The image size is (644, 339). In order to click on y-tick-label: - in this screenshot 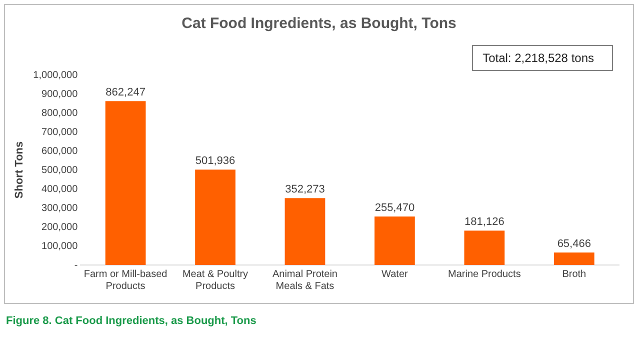, I will do `click(76, 265)`.